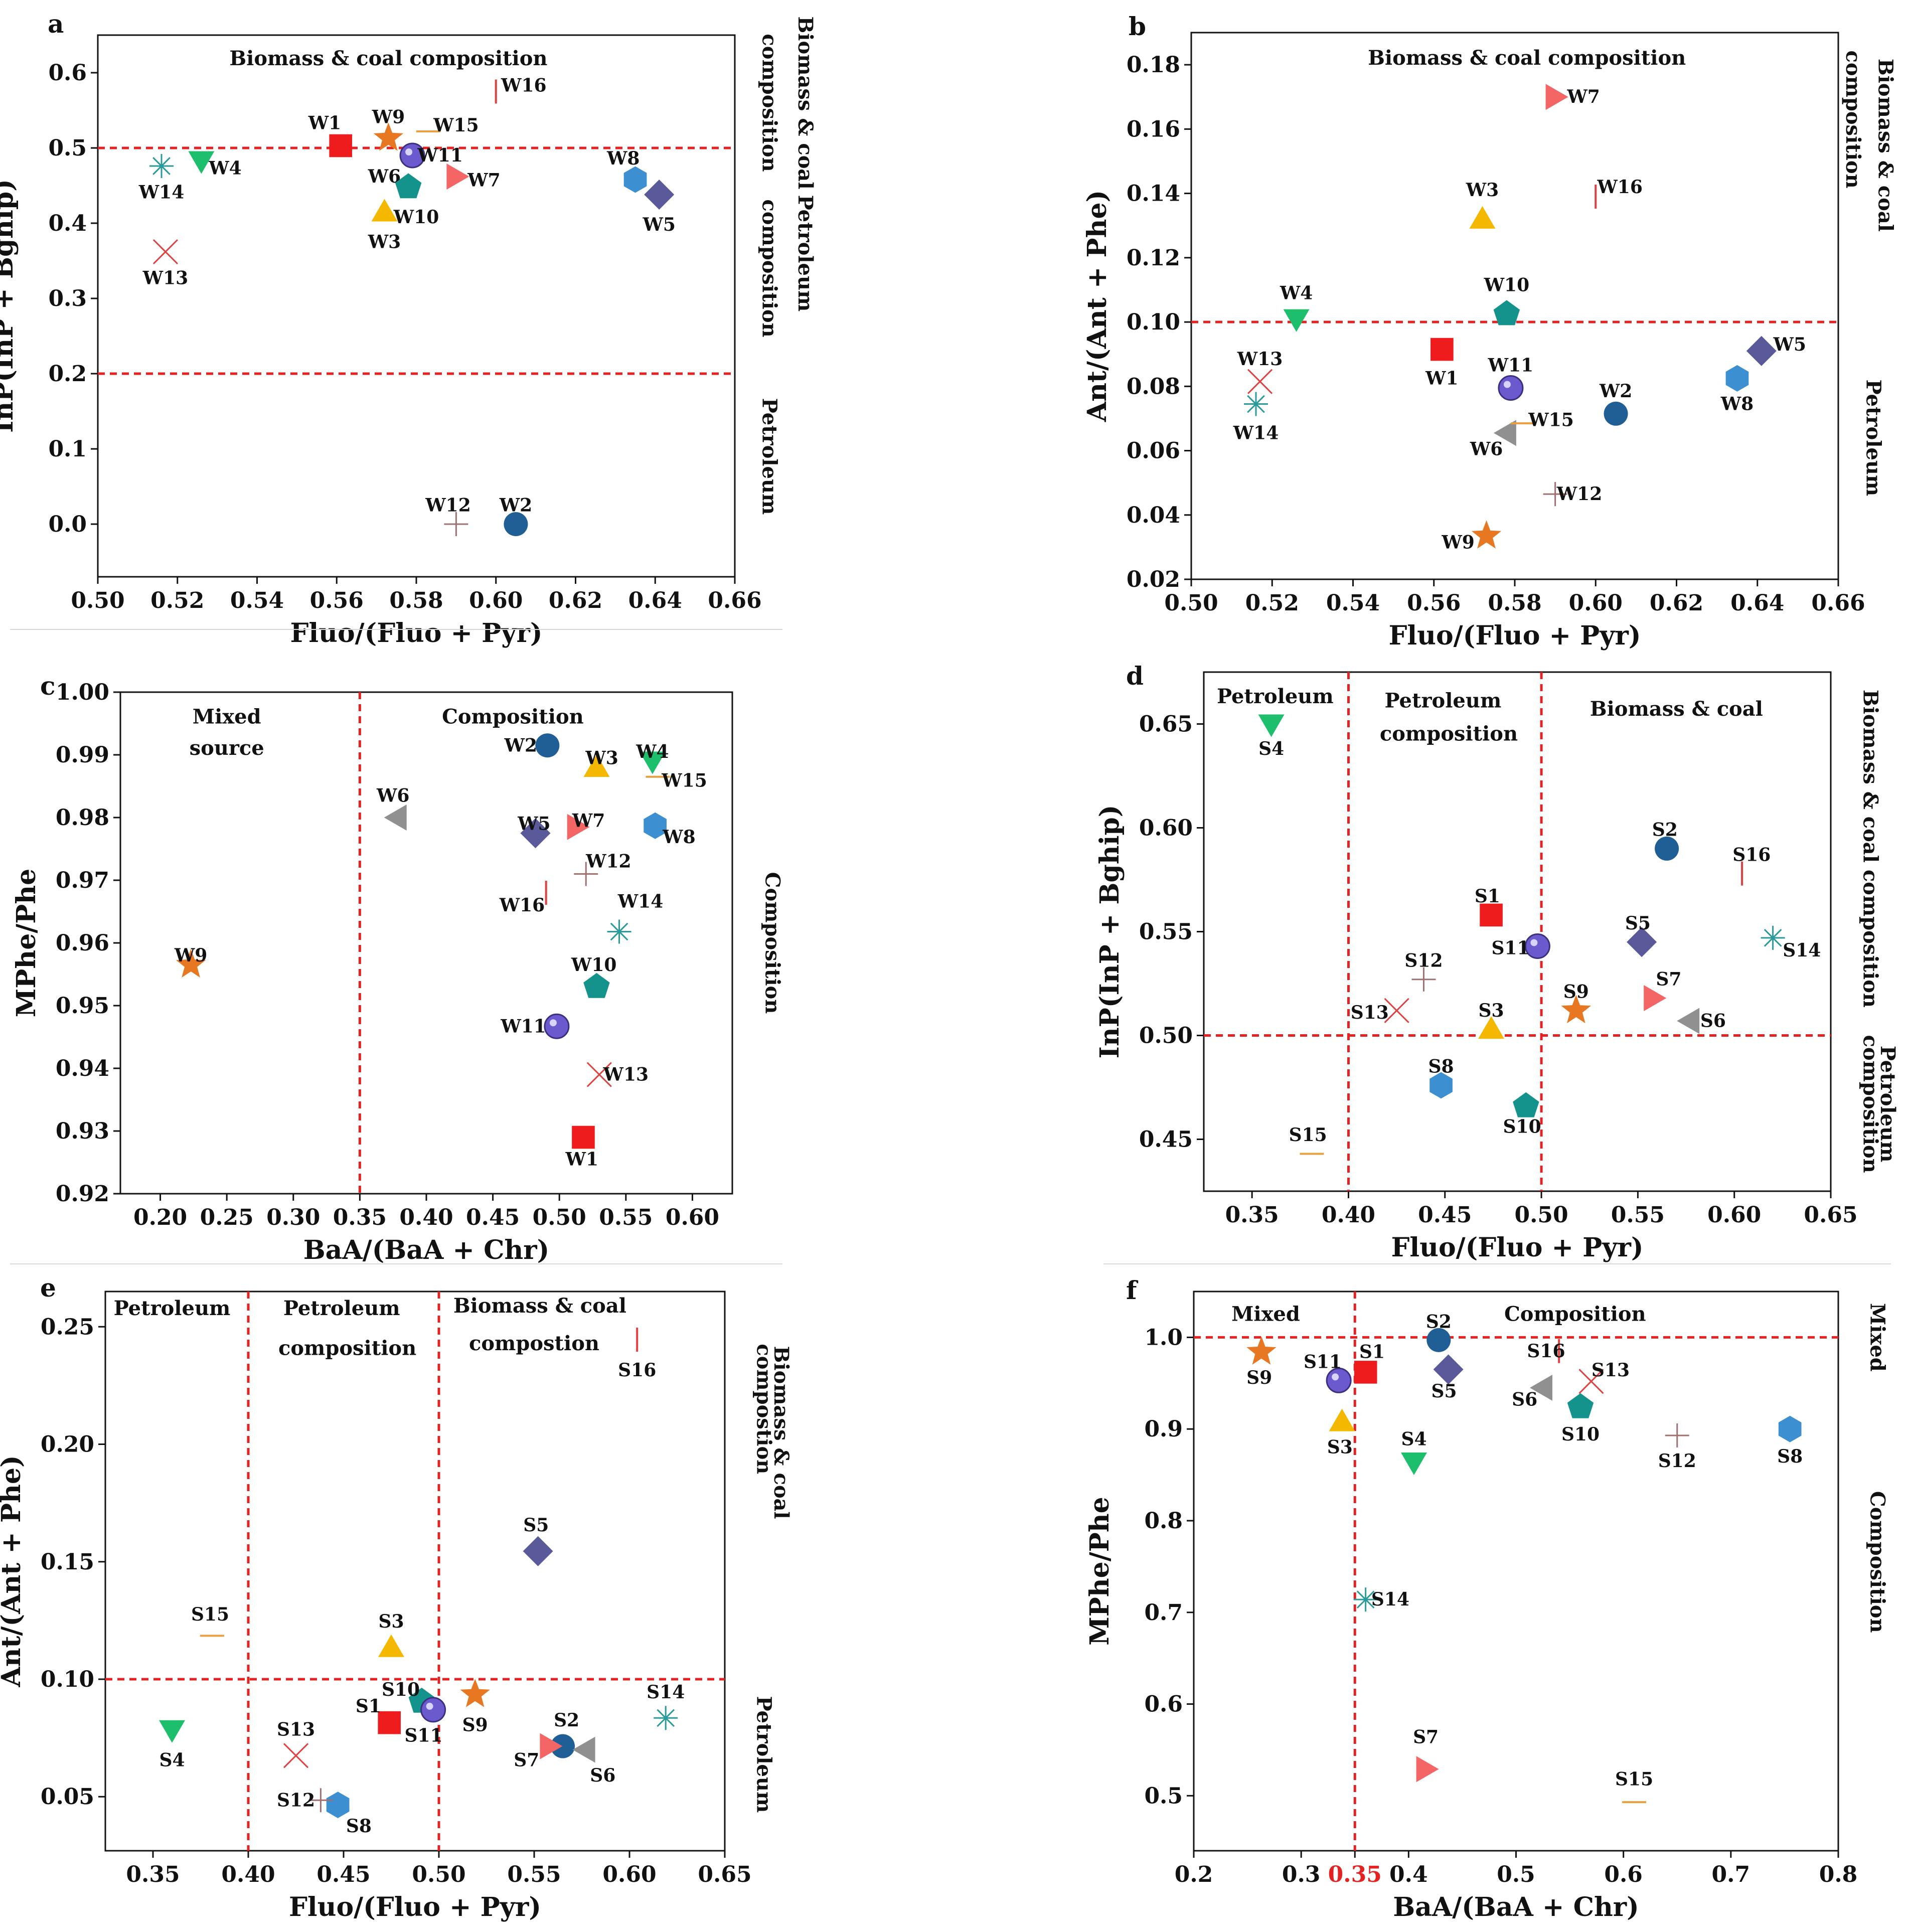  Describe the element at coordinates (67, 1797) in the screenshot. I see `y-tick-label: 0.05` at that location.